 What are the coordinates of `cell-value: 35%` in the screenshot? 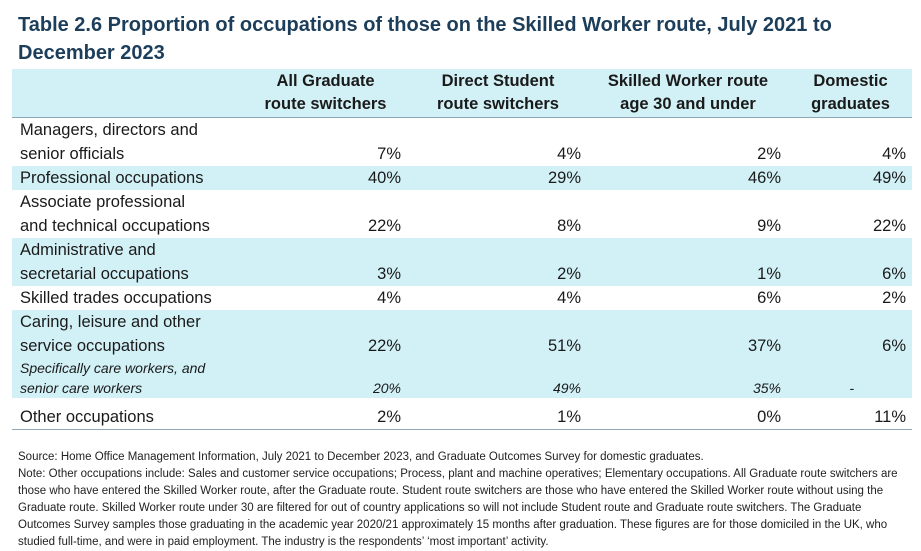 It's located at (687, 378).